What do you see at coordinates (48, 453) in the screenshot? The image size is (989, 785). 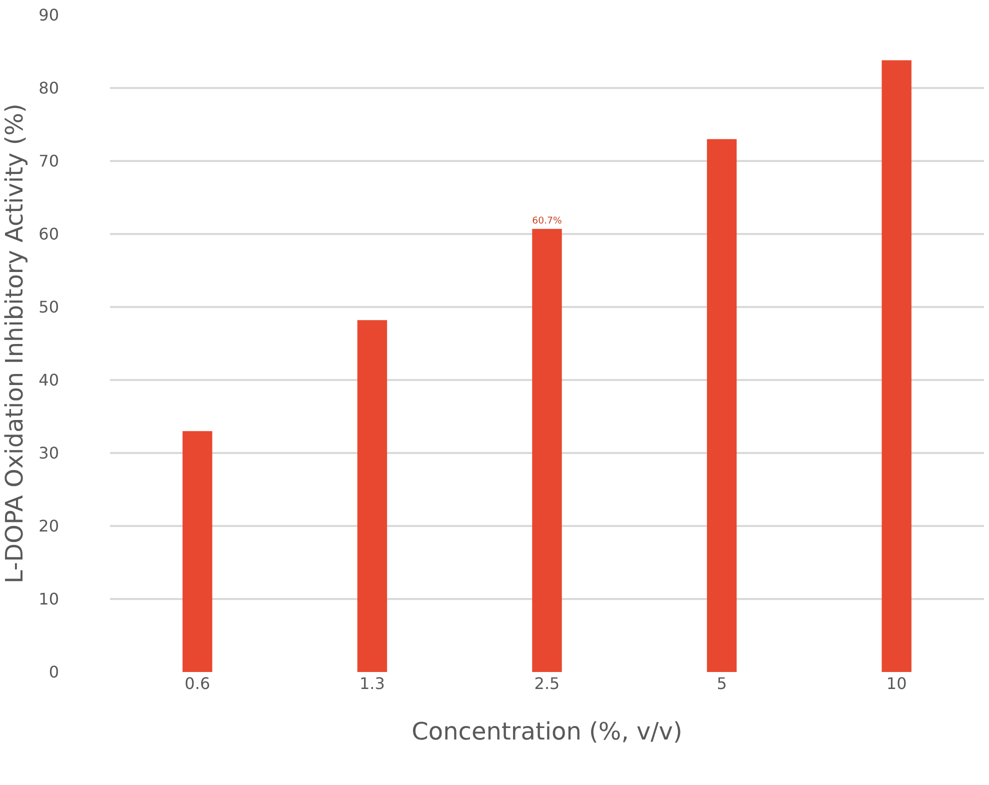 I see `y-tick-label: 30` at bounding box center [48, 453].